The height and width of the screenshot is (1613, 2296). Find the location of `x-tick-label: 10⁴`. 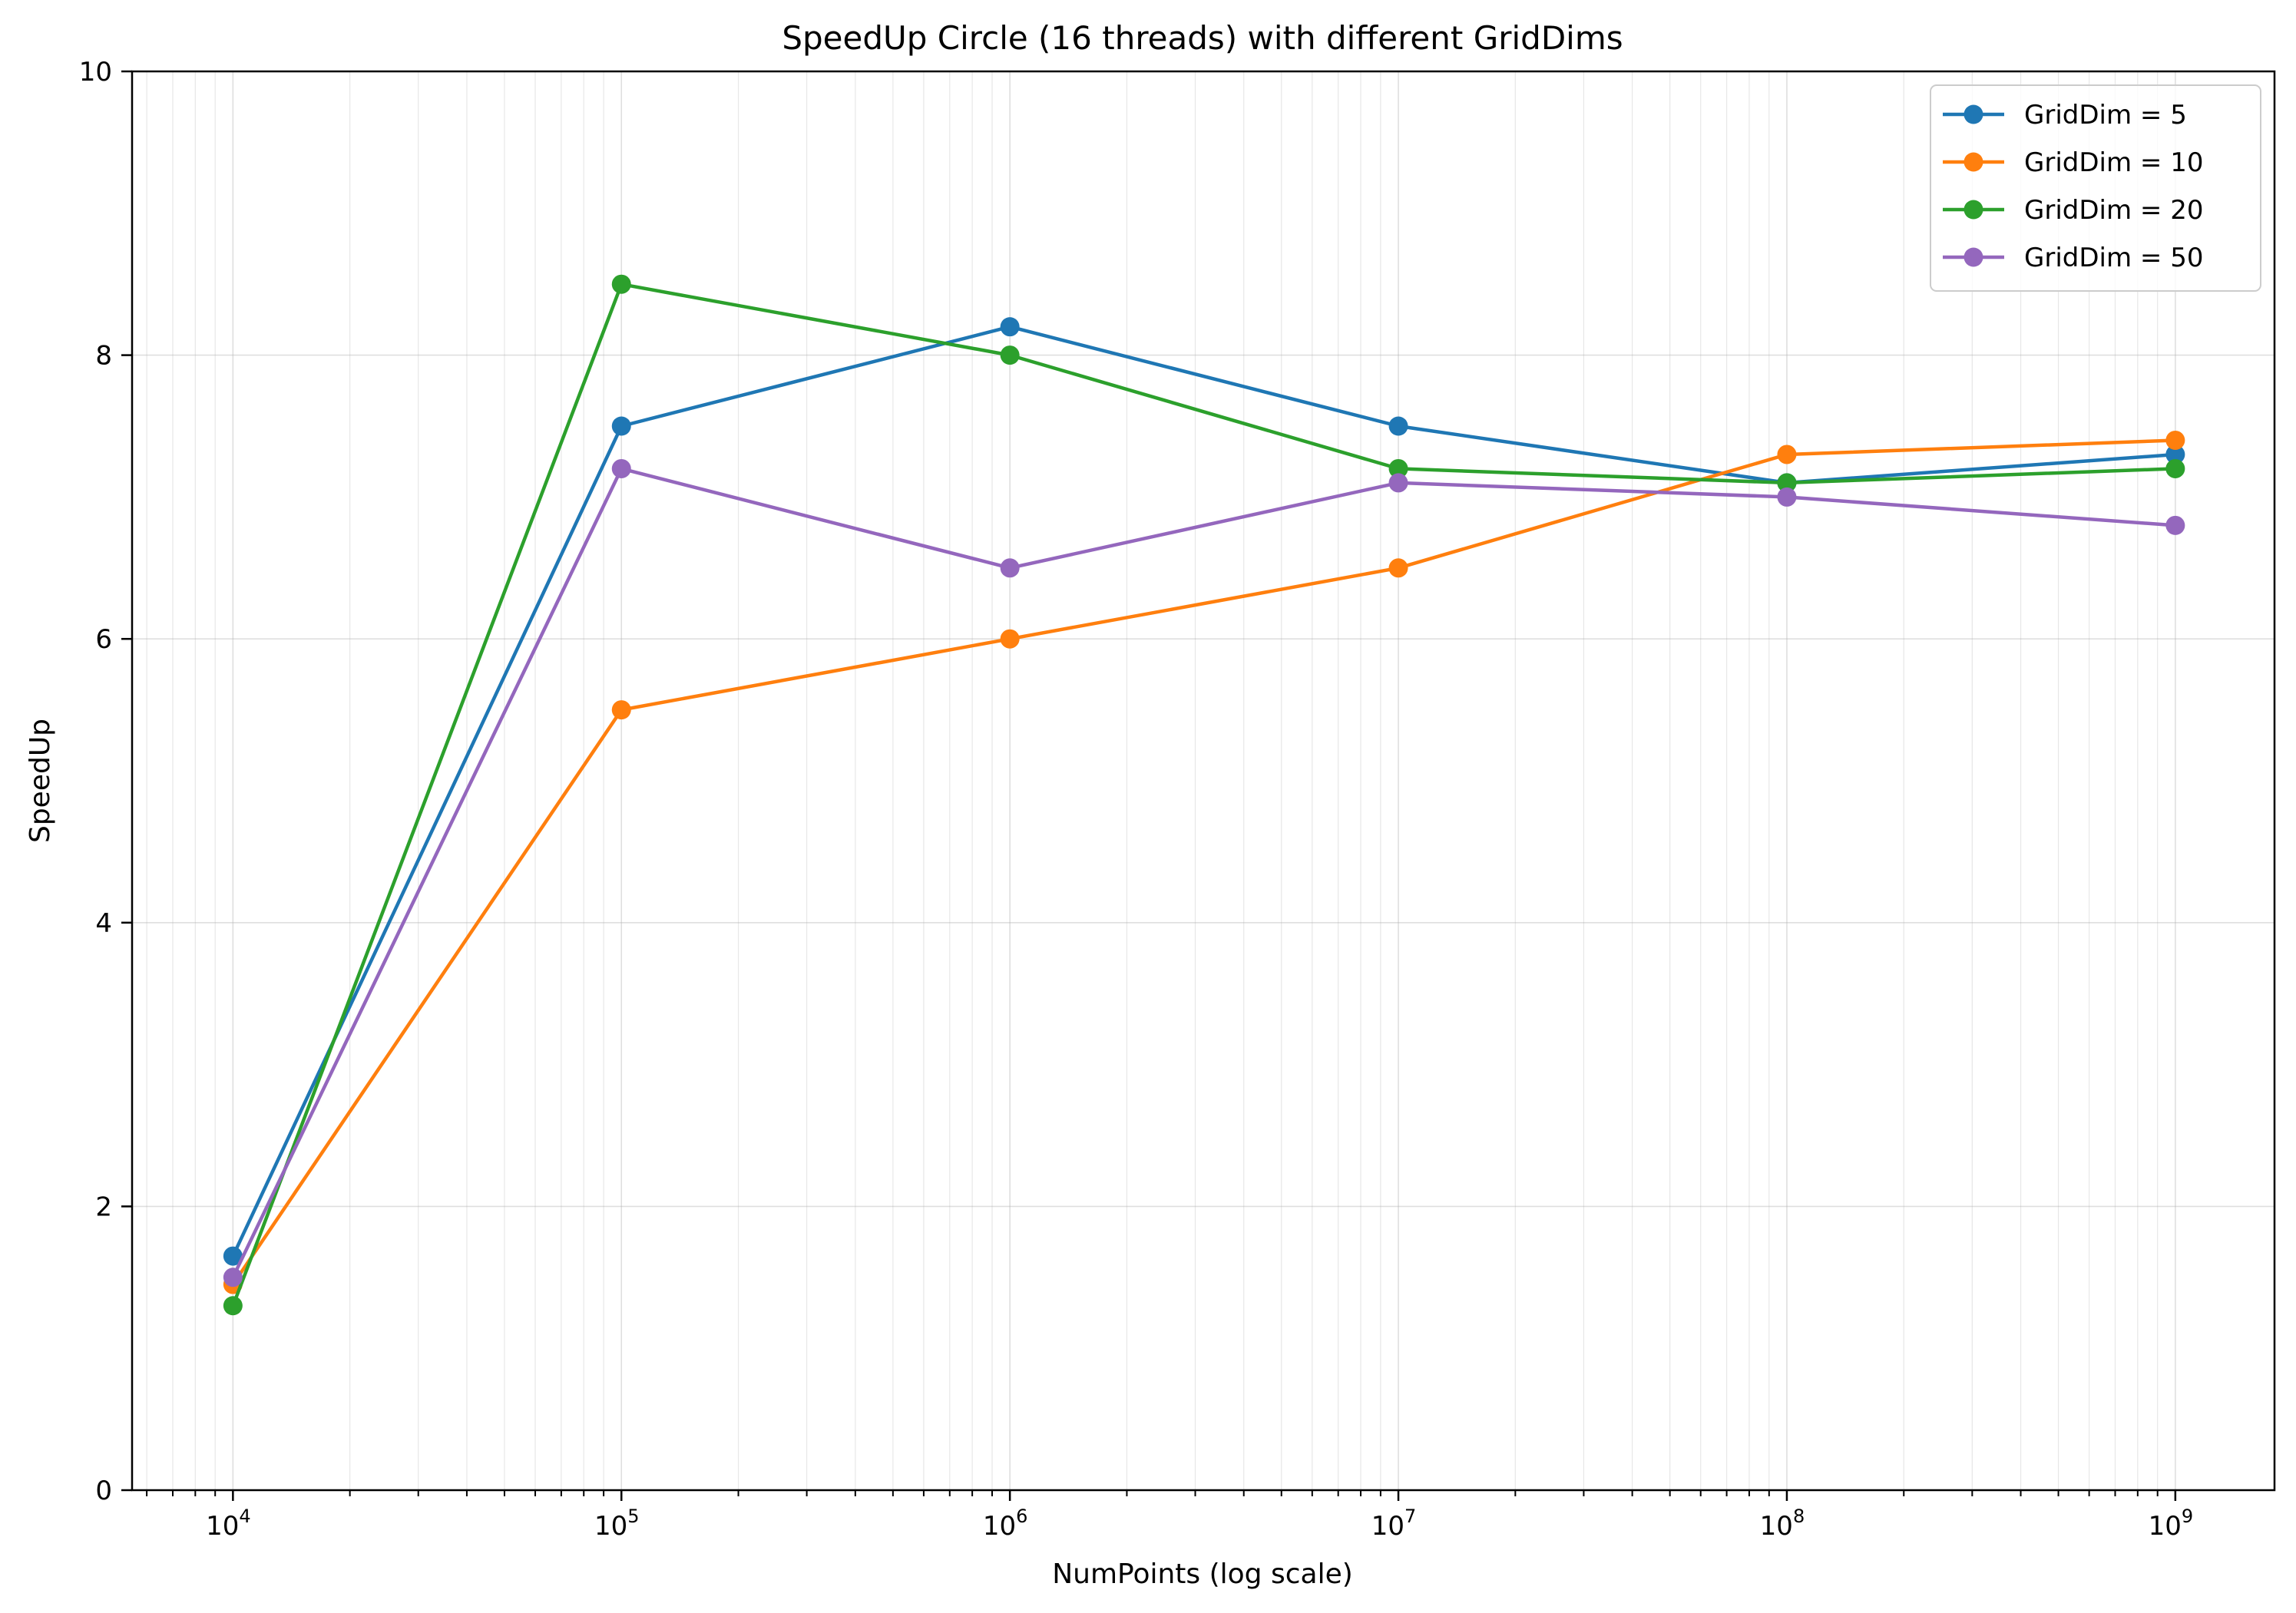

x-tick-label: 10⁴ is located at coordinates (228, 1524).